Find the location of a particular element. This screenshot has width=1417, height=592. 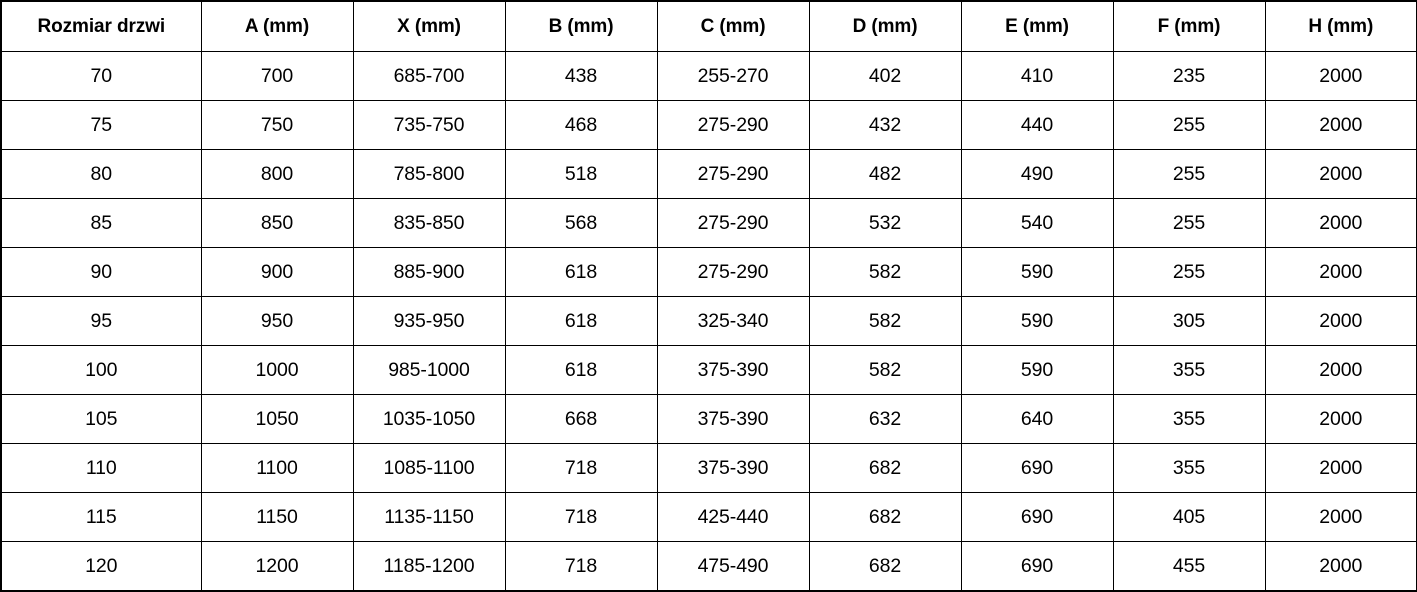

table-row: 75 750 735-750 468 275-290 432 440 255 2000 is located at coordinates (708, 125).